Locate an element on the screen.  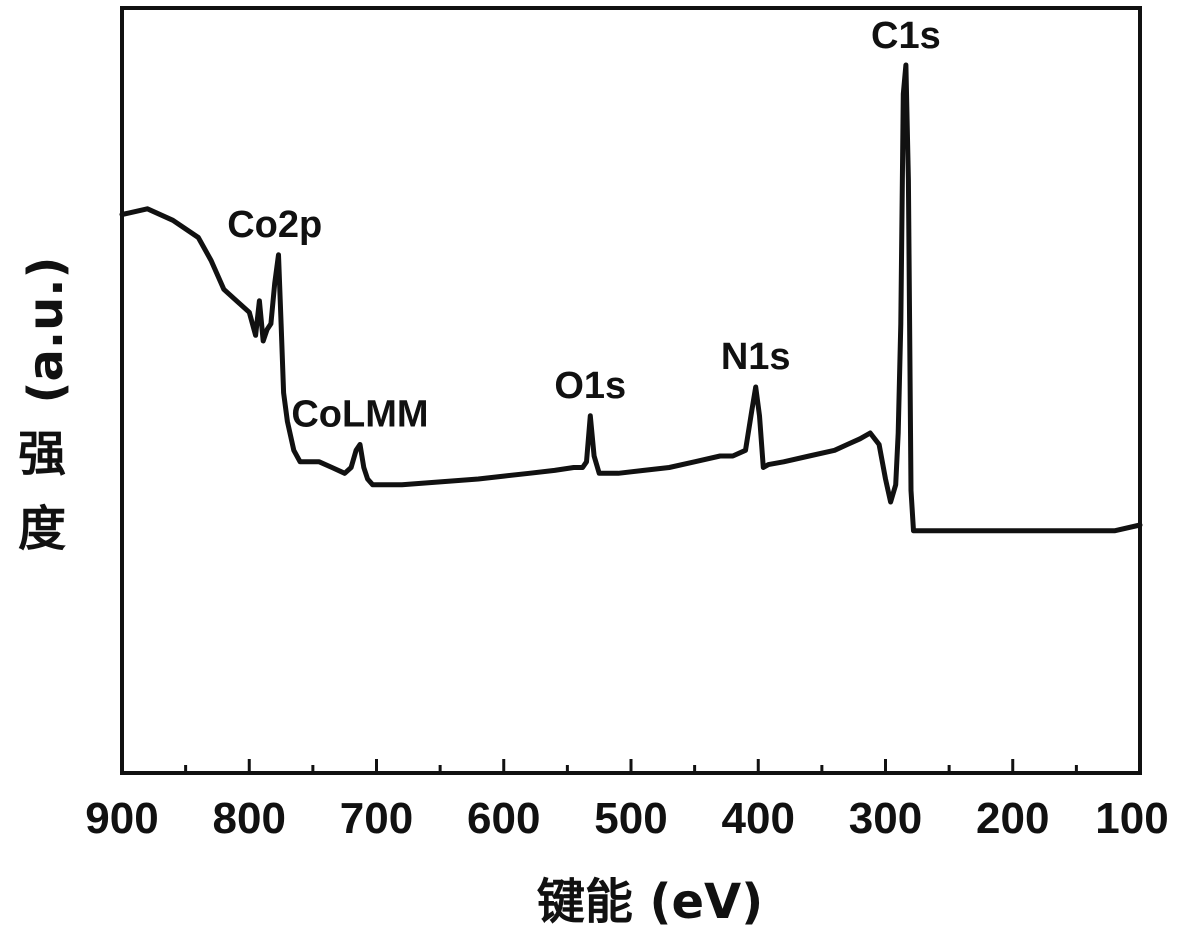
x-tick-label: 900 is located at coordinates (121, 818).